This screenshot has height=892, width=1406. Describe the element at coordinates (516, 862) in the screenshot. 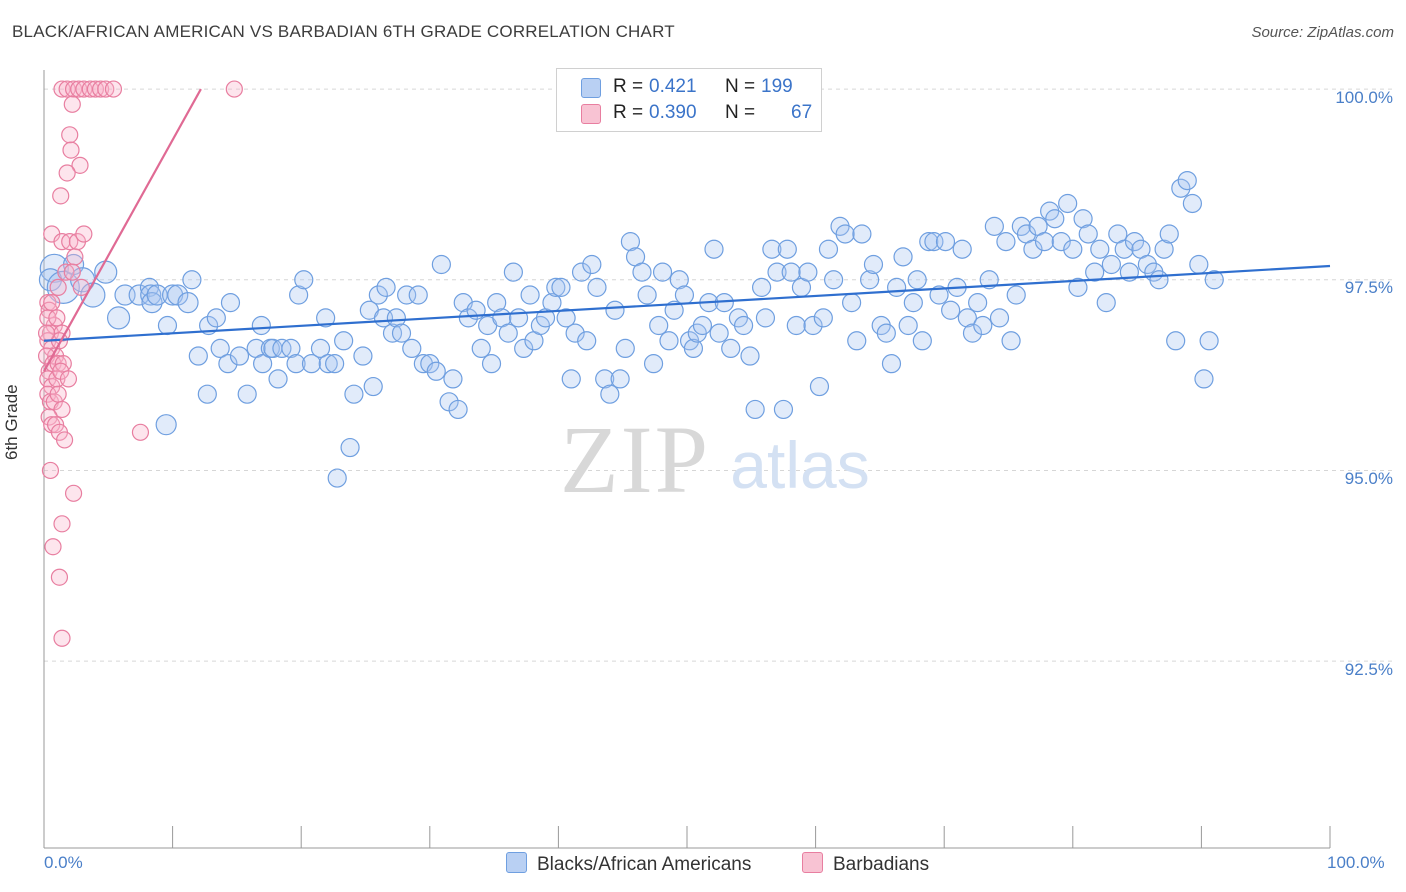

I see `bottom-legend-swatch-blacks` at that location.